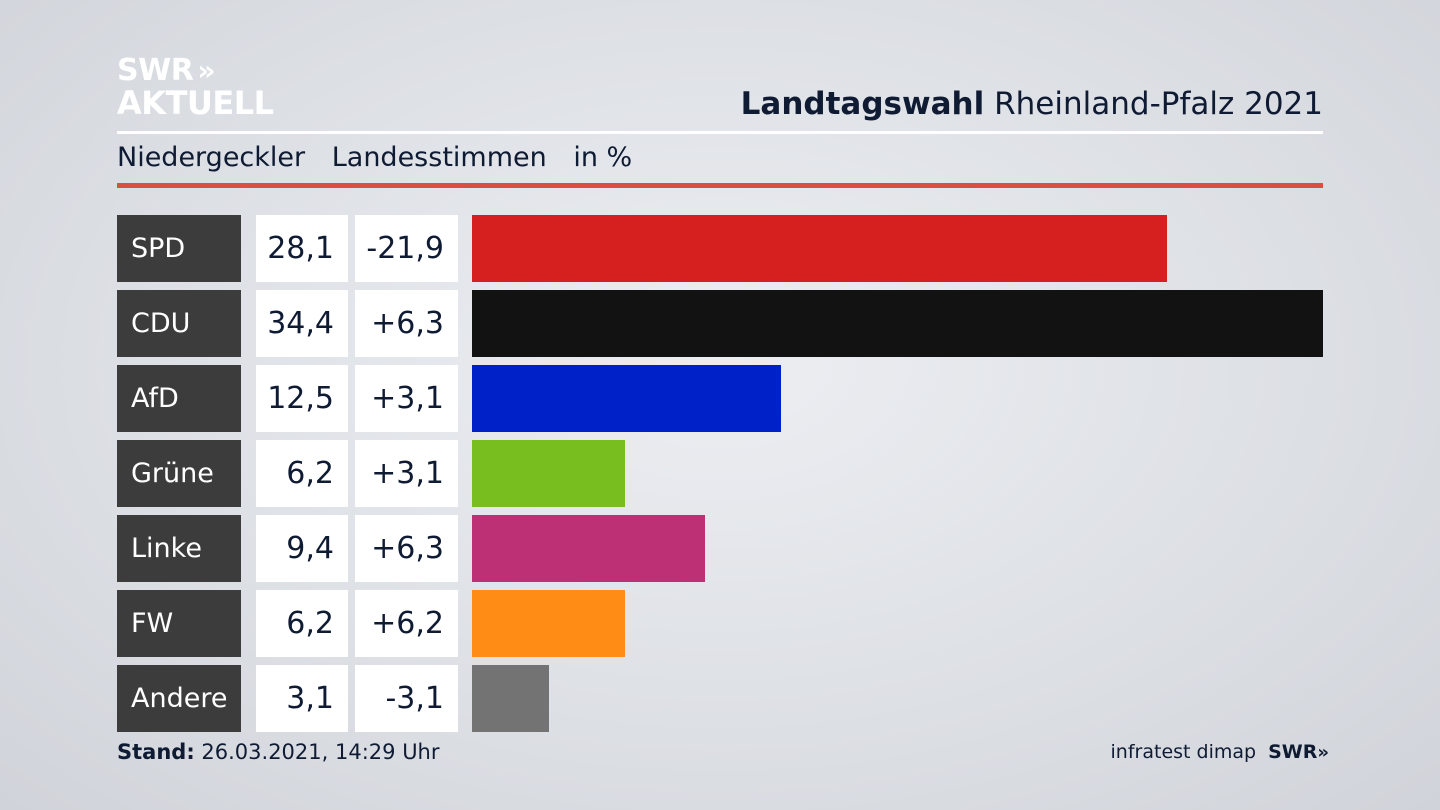  What do you see at coordinates (720, 132) in the screenshot?
I see `header-divider` at bounding box center [720, 132].